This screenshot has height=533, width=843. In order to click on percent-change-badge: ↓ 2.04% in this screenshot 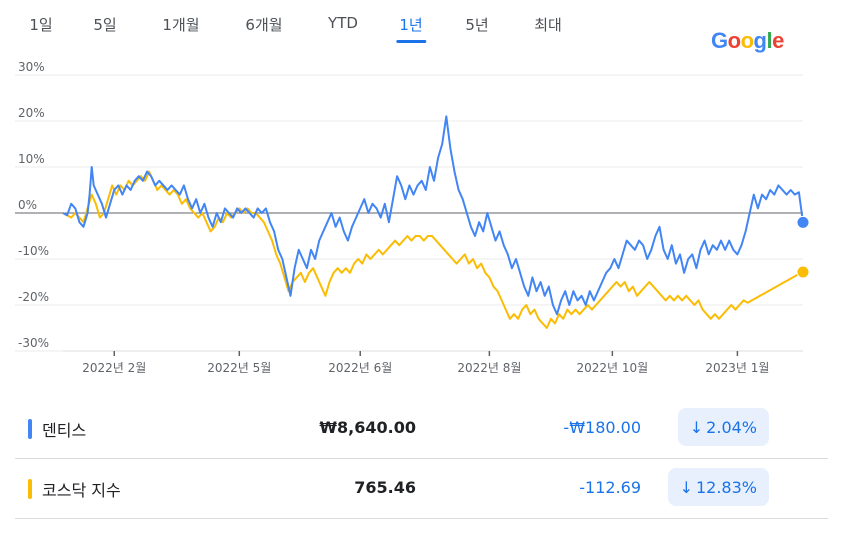, I will do `click(723, 427)`.